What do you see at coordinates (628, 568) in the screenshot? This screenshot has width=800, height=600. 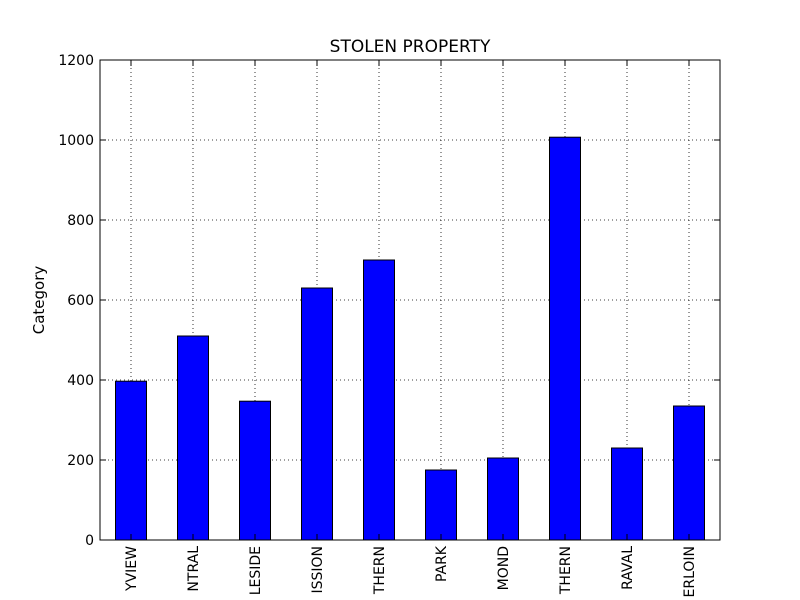 I see `x-tick-label: RAVAL` at bounding box center [628, 568].